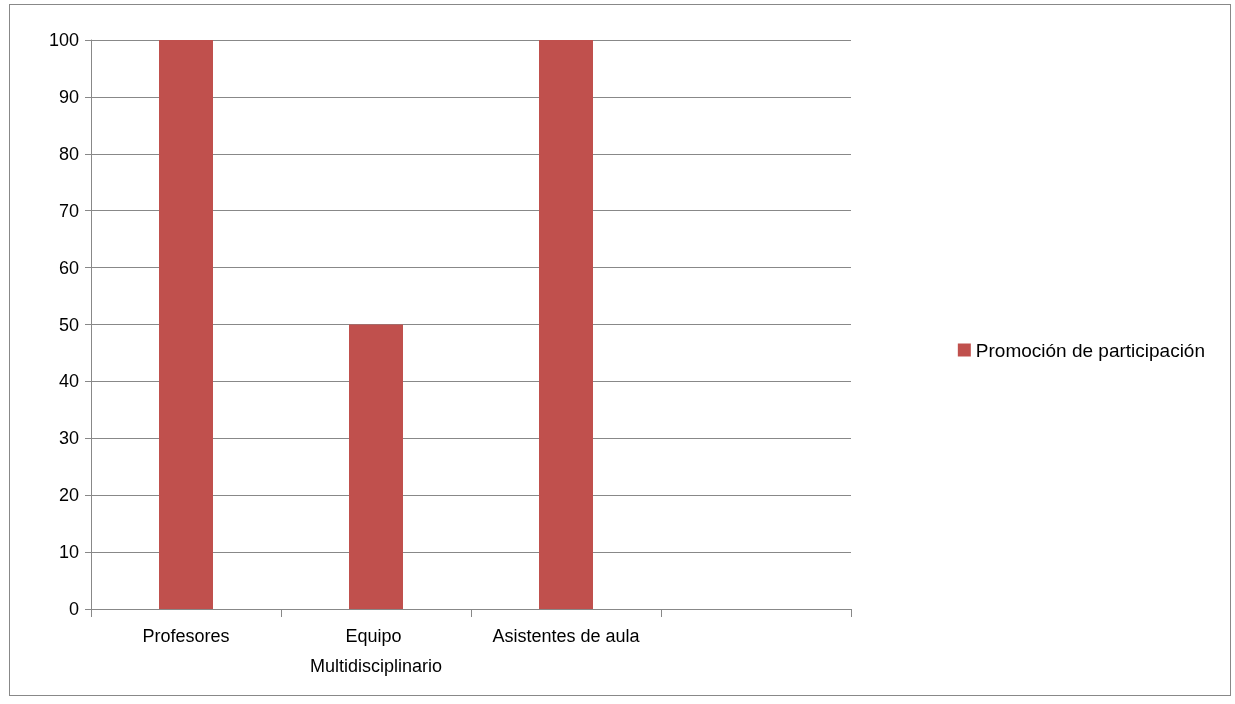 This screenshot has height=704, width=1235. I want to click on y-tick-label: 50, so click(68, 324).